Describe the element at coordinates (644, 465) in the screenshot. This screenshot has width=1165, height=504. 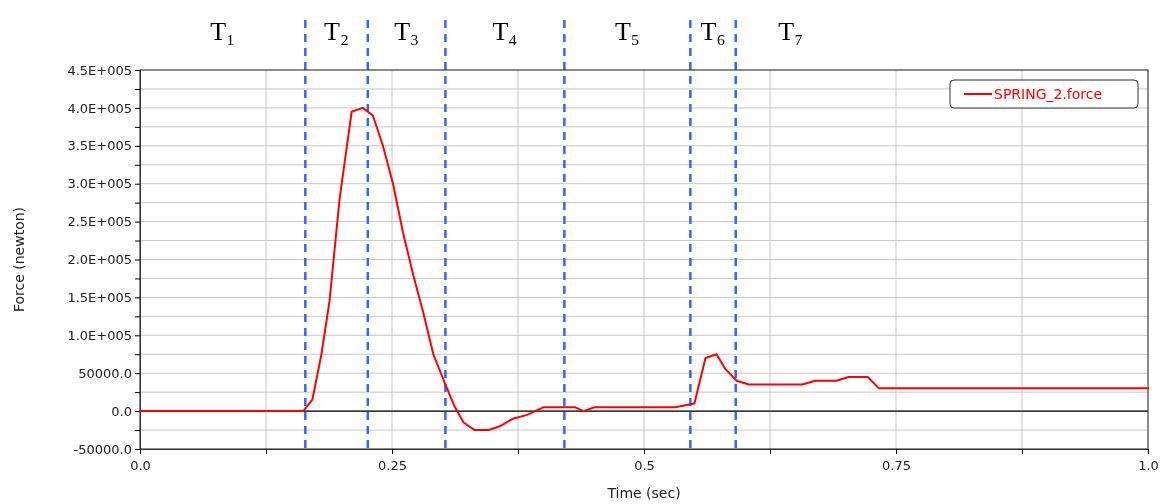
I see `x-tick-label: 0.5` at that location.